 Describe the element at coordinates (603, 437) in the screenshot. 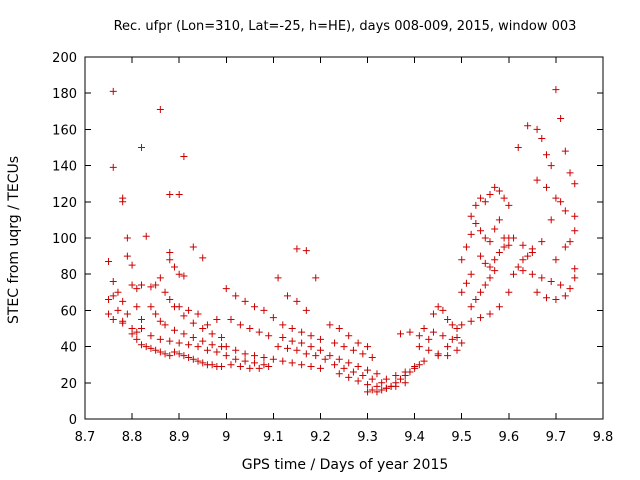

I see `x-tick-label: 9.8` at that location.